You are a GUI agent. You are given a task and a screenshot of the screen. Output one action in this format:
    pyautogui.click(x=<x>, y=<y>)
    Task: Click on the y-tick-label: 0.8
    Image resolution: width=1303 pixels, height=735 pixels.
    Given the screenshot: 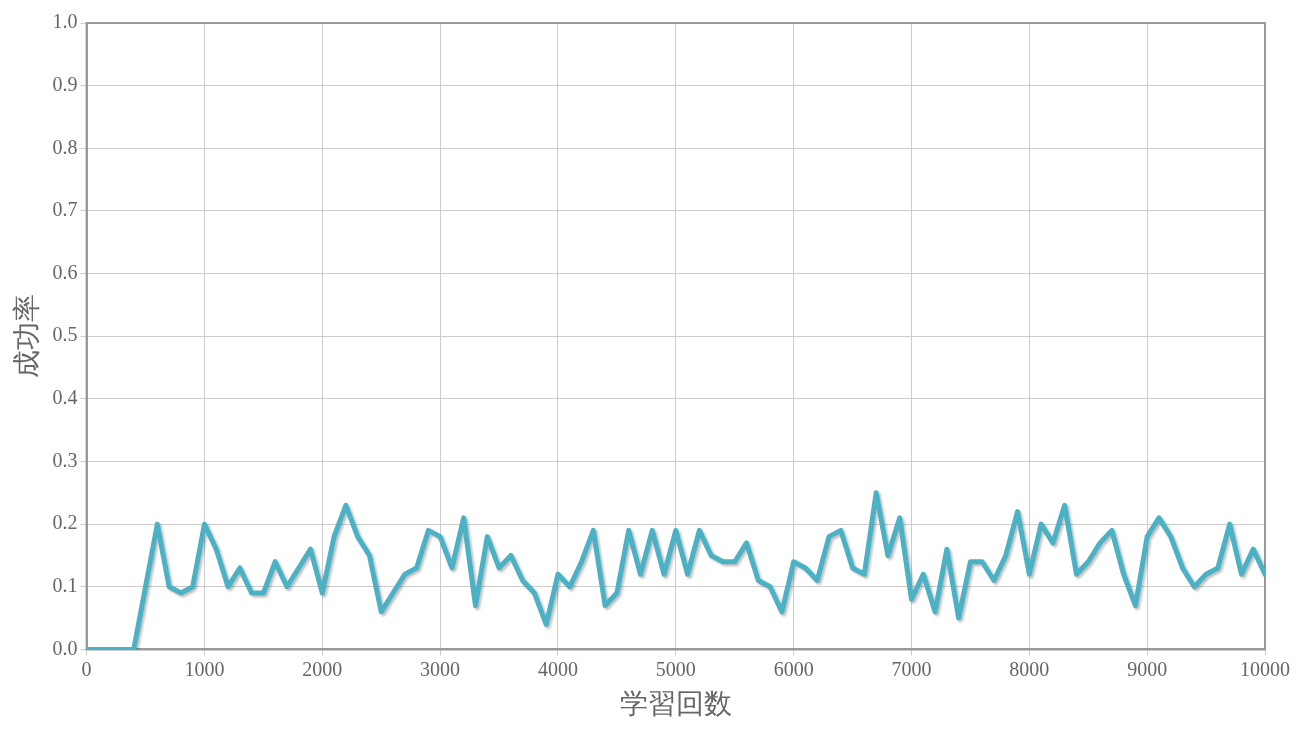 What is the action you would take?
    pyautogui.click(x=65, y=146)
    